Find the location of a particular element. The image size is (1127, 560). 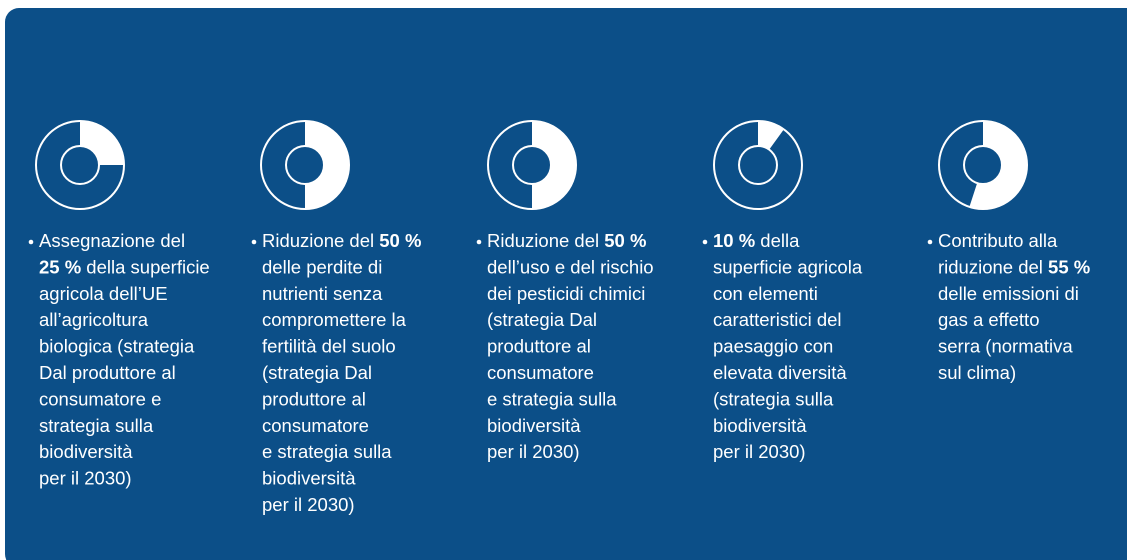

text-segment: caratteristici del is located at coordinates (777, 319).